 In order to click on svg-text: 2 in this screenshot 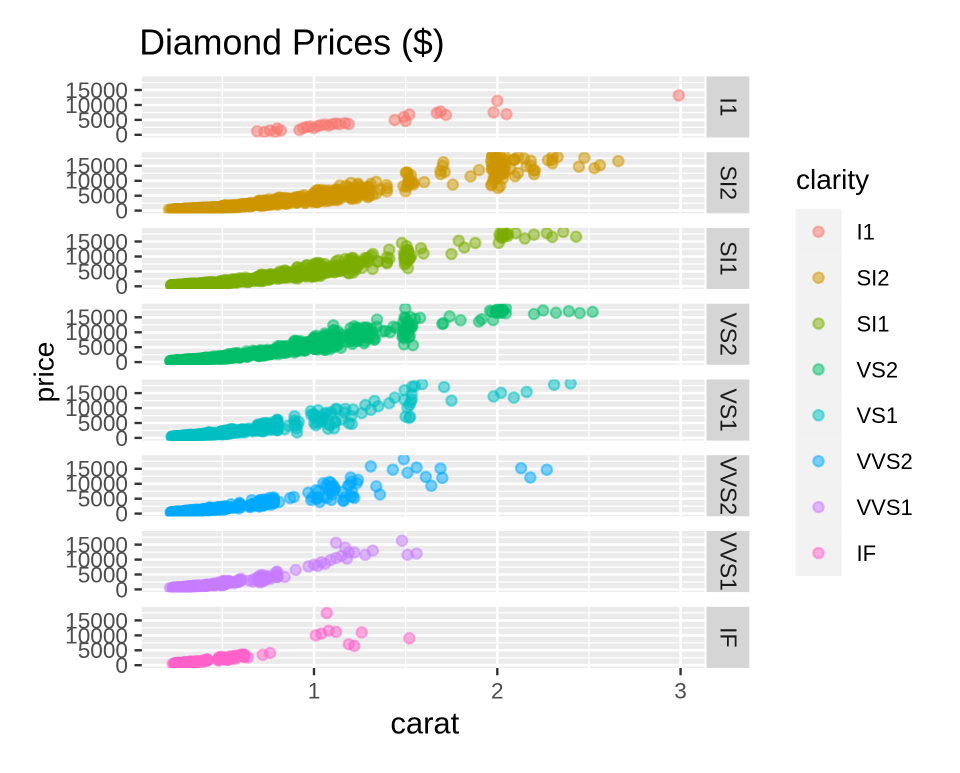, I will do `click(497, 691)`.